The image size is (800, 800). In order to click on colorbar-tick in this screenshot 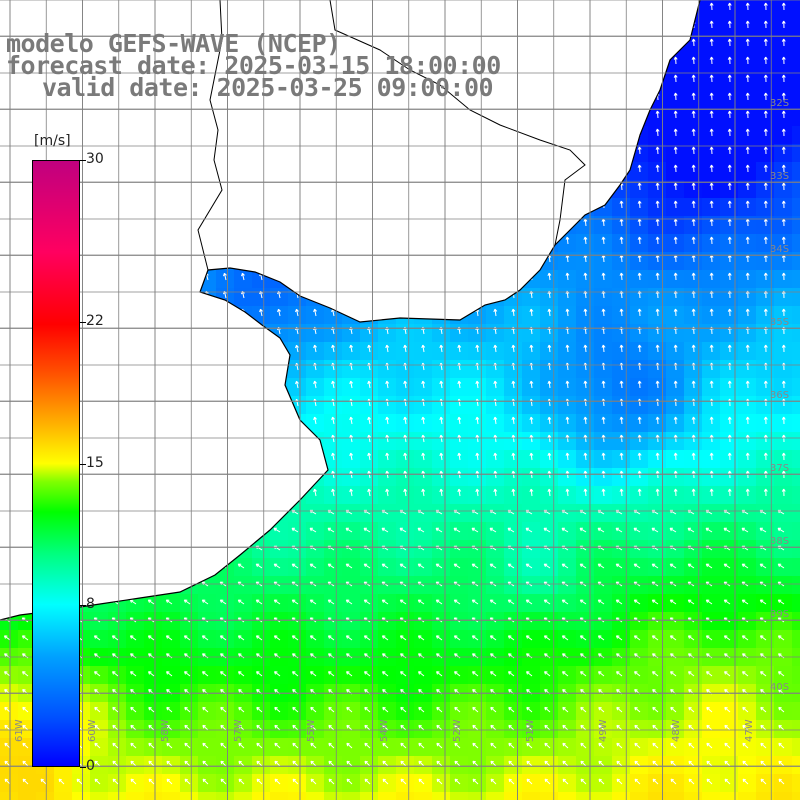, I will do `click(83, 464)`.